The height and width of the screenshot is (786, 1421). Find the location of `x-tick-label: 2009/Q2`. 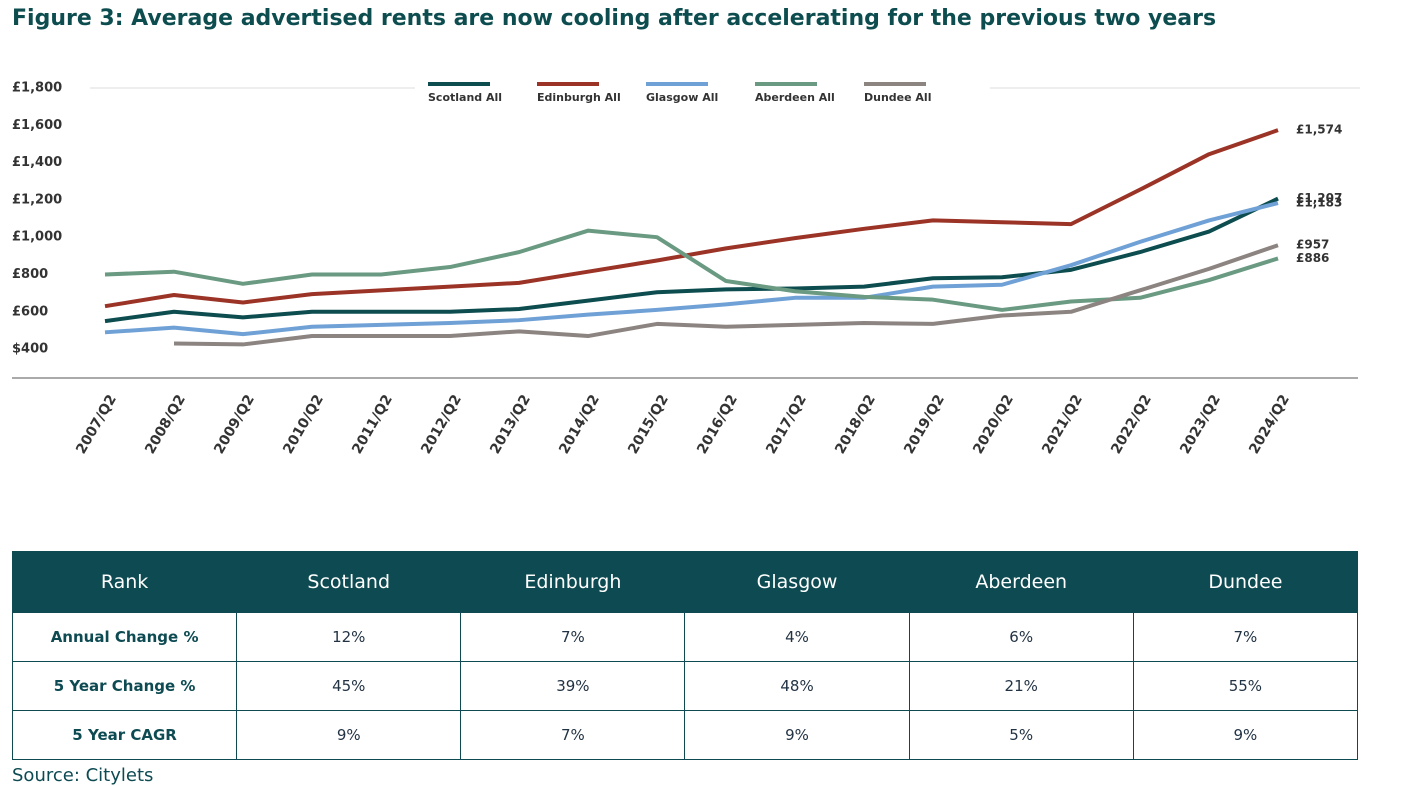

x-tick-label: 2009/Q2 is located at coordinates (234, 424).